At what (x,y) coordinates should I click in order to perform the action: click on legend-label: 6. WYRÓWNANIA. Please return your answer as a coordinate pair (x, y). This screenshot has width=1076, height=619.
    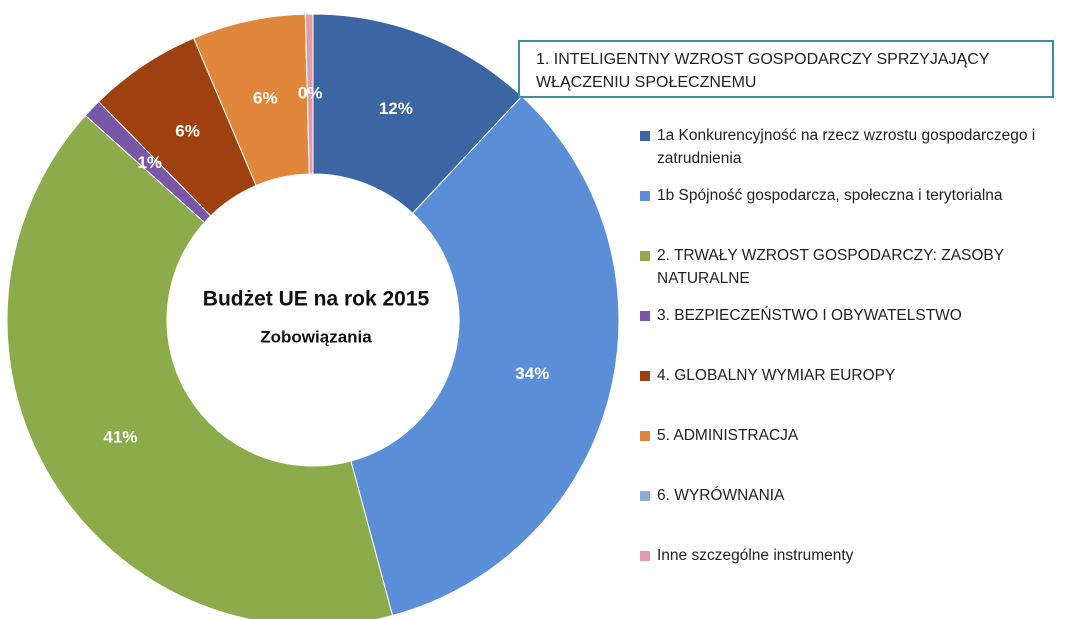
    Looking at the image, I should click on (721, 495).